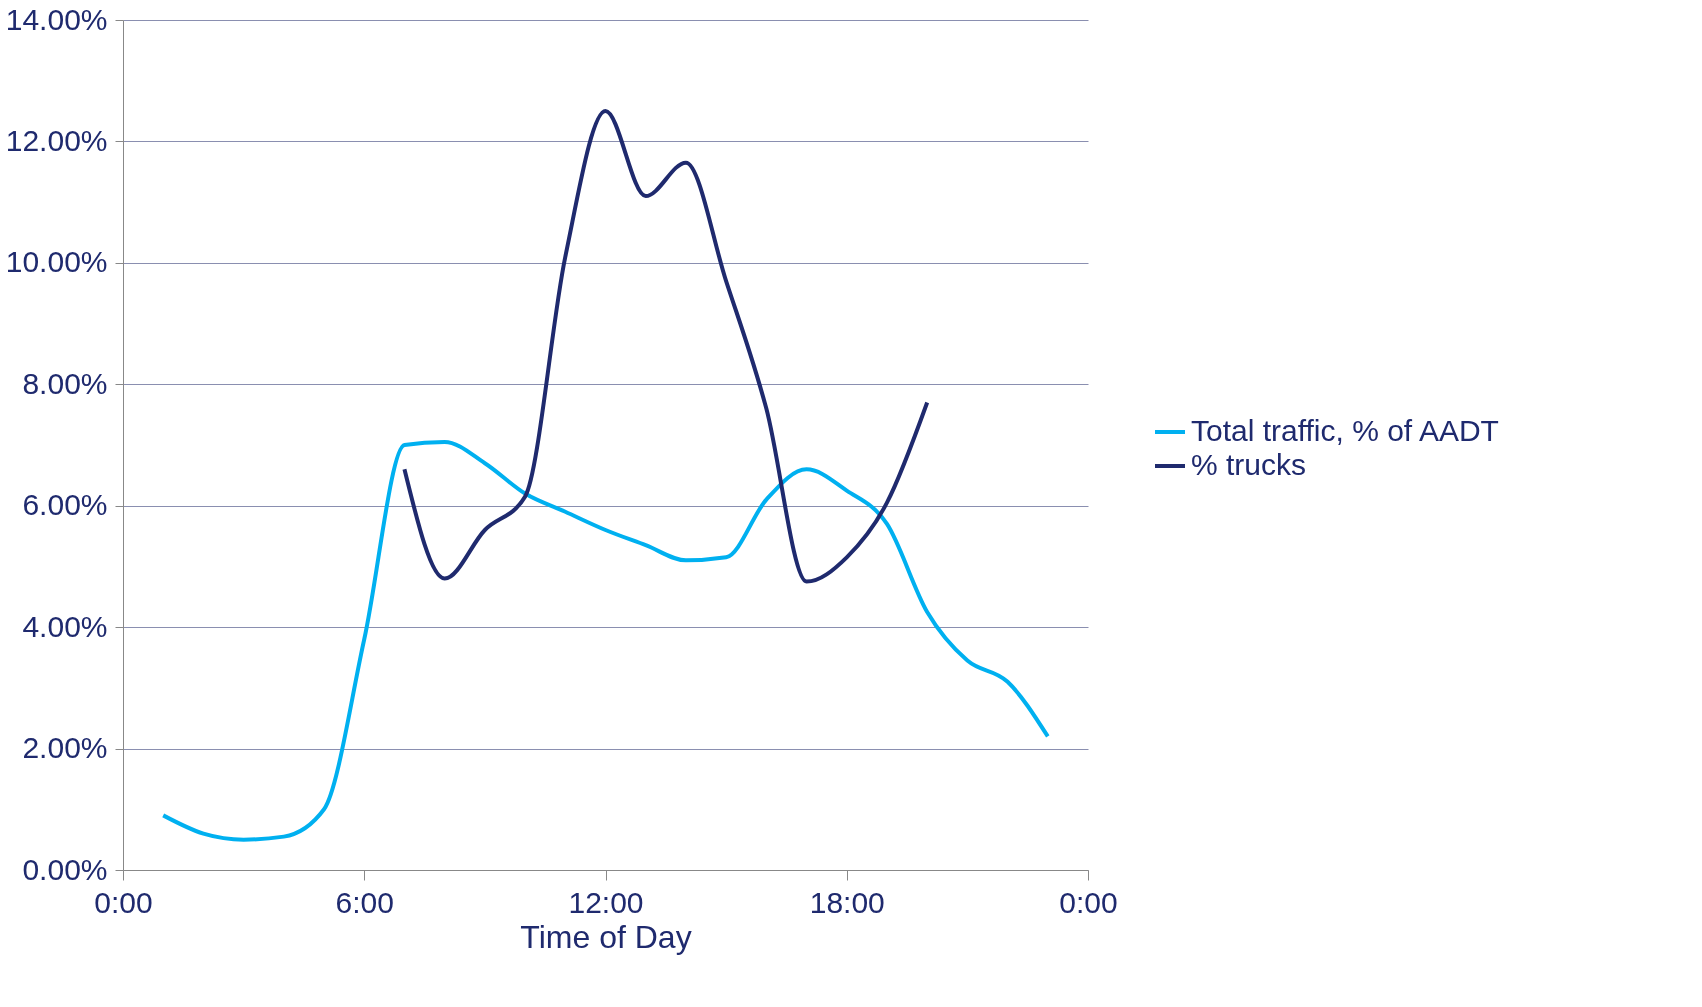 This screenshot has height=1007, width=1702. What do you see at coordinates (65, 505) in the screenshot?
I see `y-tick-label: 6.00%` at bounding box center [65, 505].